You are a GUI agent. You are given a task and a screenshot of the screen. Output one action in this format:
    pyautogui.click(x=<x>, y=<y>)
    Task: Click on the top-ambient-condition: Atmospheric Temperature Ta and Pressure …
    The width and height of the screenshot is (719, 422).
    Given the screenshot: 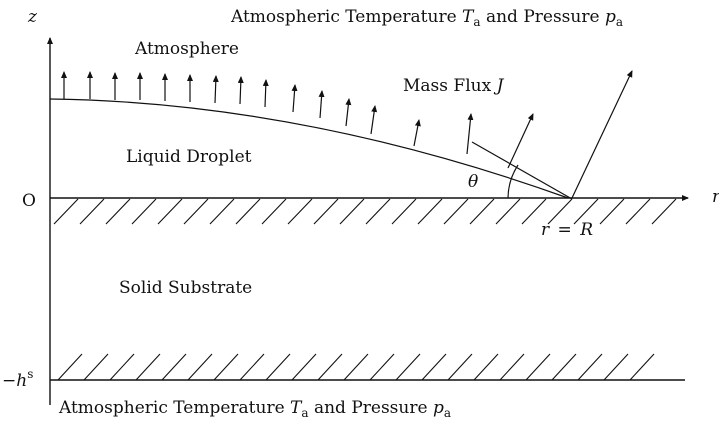 What is the action you would take?
    pyautogui.click(x=426, y=19)
    